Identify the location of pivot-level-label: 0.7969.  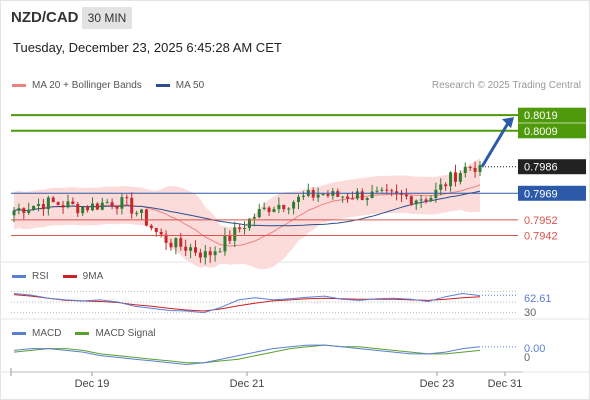
(541, 194).